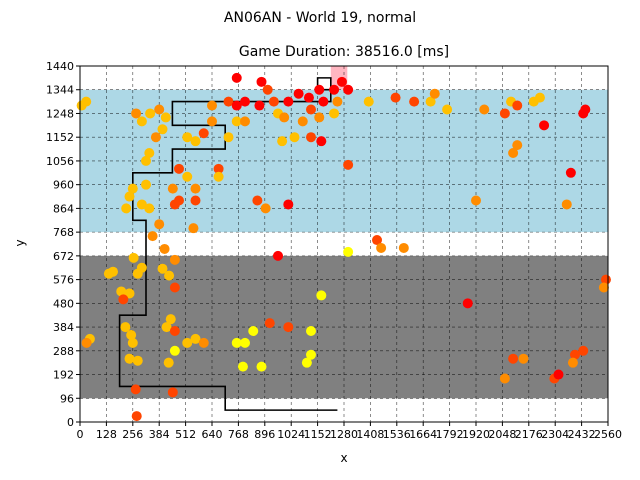 This screenshot has height=480, width=640. Describe the element at coordinates (397, 431) in the screenshot. I see `x-tick: 1536` at that location.